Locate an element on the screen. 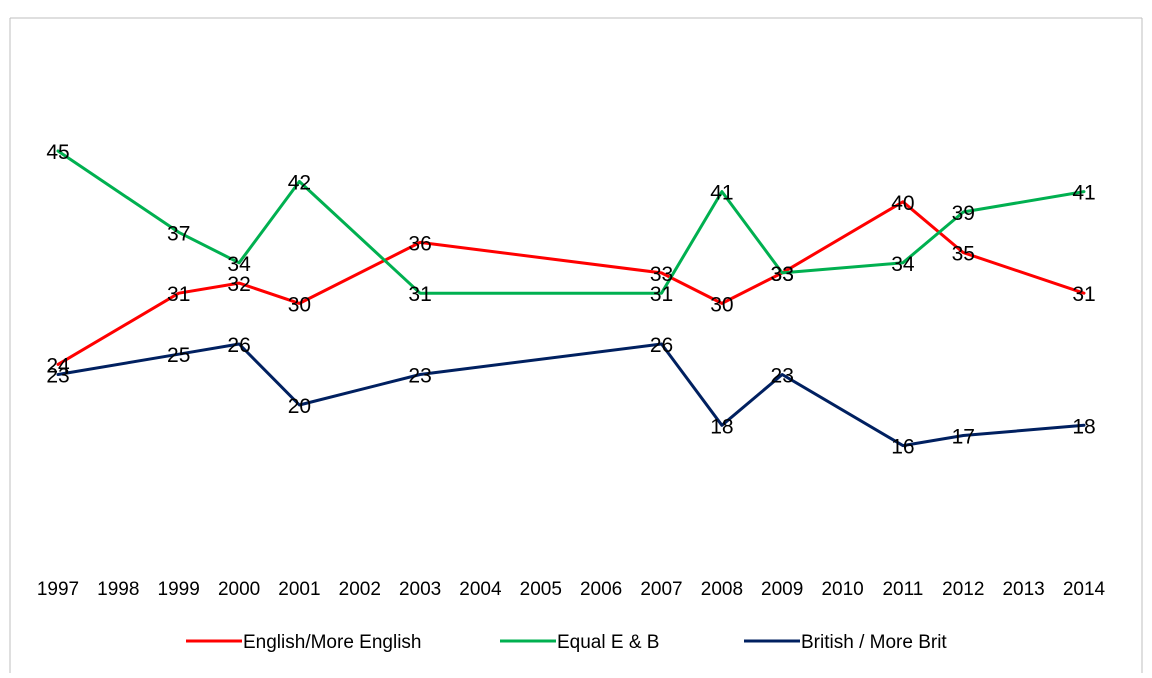 The height and width of the screenshot is (678, 1152). data-label-2-10: 18 is located at coordinates (1083, 426).